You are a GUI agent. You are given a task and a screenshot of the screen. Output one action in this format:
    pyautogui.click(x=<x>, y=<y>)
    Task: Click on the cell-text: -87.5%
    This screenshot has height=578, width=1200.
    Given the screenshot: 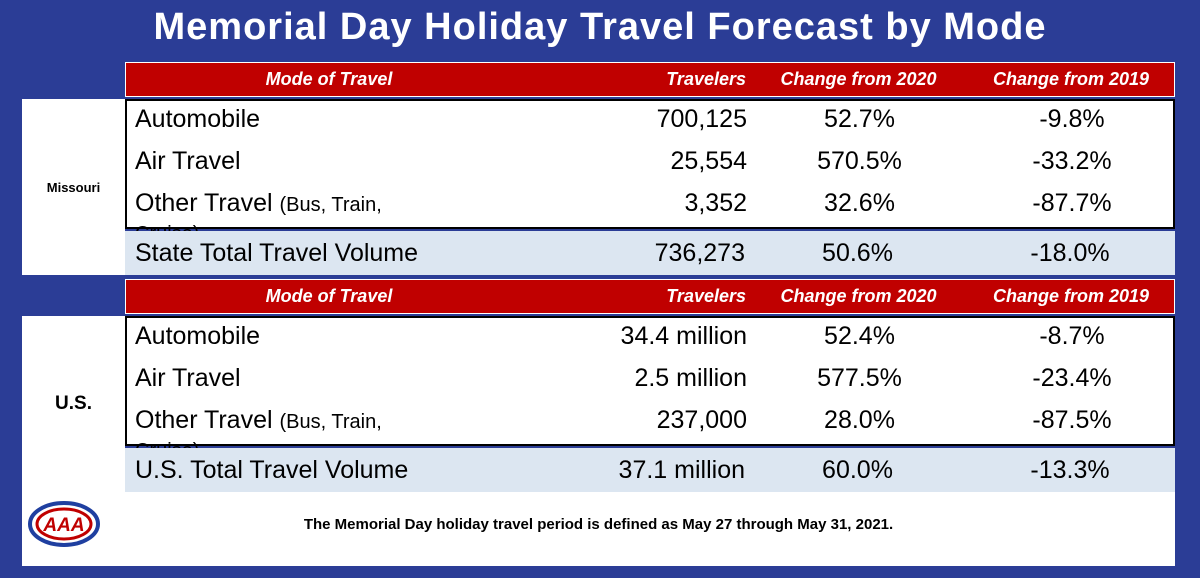 What is the action you would take?
    pyautogui.click(x=1072, y=420)
    